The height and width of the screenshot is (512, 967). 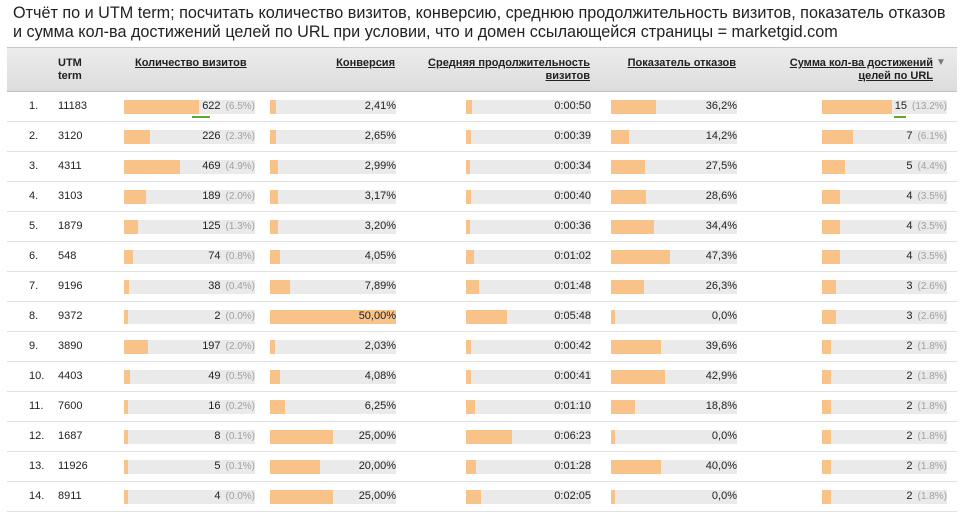 I want to click on utm-term-value: 1687, so click(x=70, y=436).